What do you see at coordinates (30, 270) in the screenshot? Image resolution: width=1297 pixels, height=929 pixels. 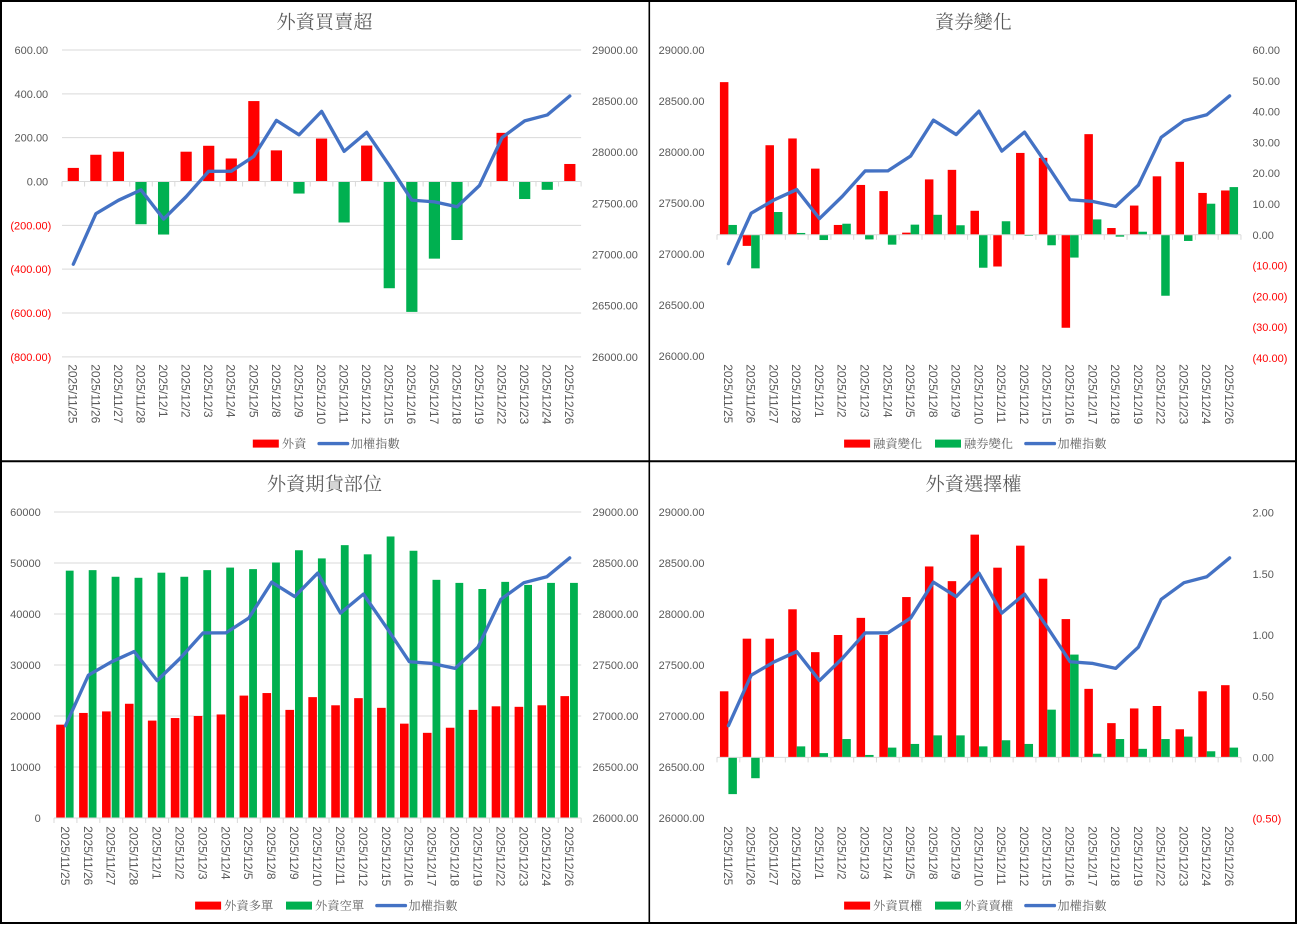 I see `svg-text: (400.00)` at bounding box center [30, 270].